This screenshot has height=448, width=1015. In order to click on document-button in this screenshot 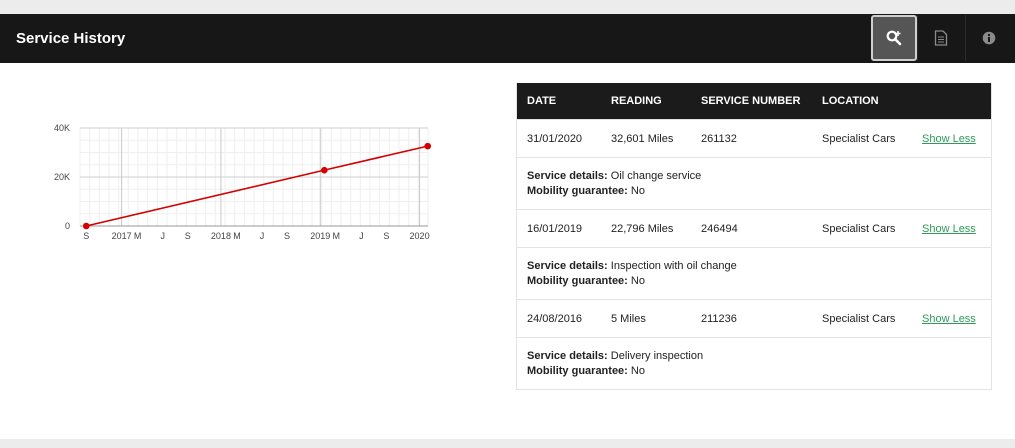, I will do `click(940, 38)`.